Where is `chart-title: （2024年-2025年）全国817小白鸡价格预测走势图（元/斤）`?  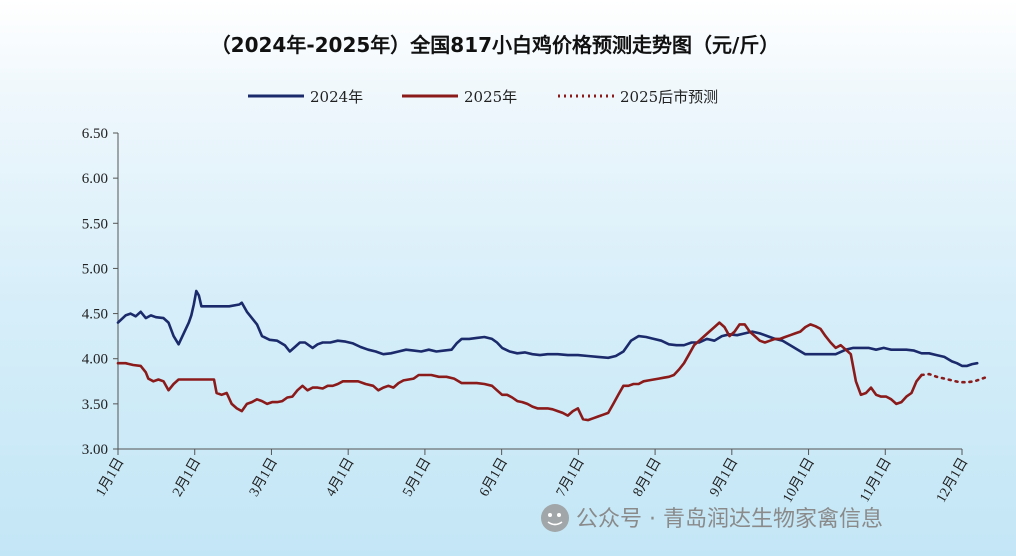 chart-title: （2024年-2025年）全国817小白鸡价格预测走势图（元/斤） is located at coordinates (495, 45).